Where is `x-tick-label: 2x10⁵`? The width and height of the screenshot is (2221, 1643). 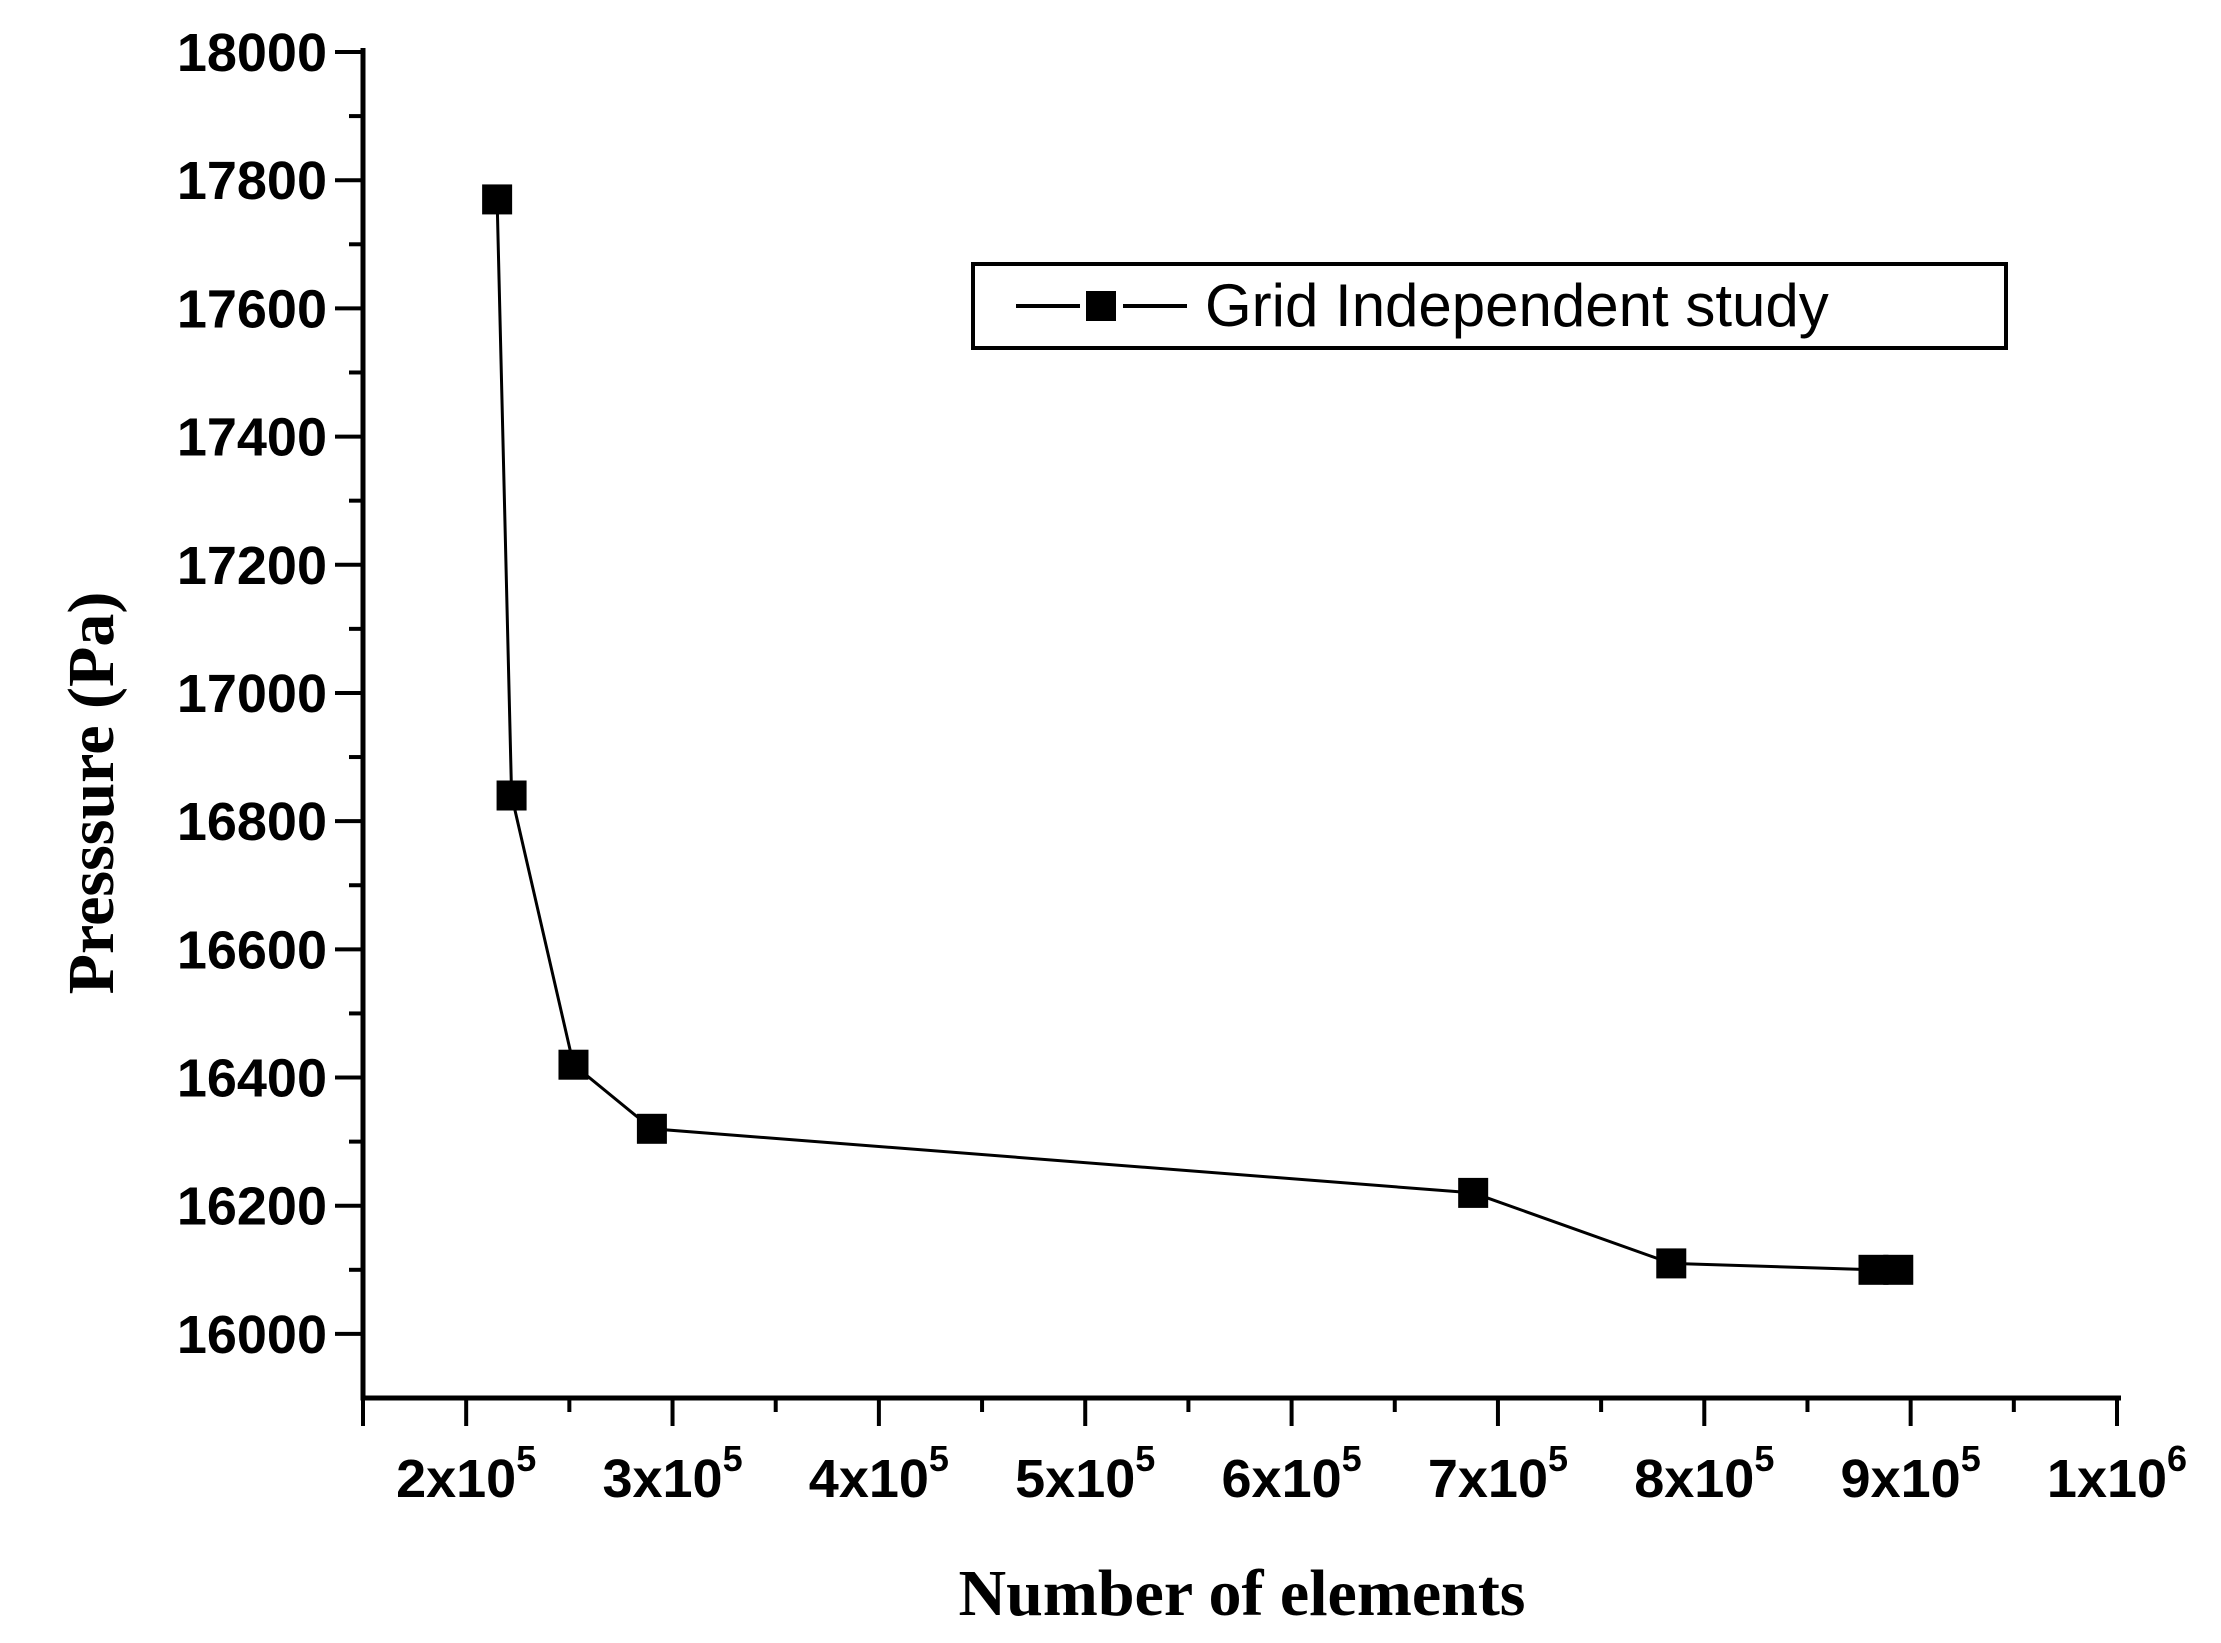 x-tick-label: 2x10⁵ is located at coordinates (466, 1473).